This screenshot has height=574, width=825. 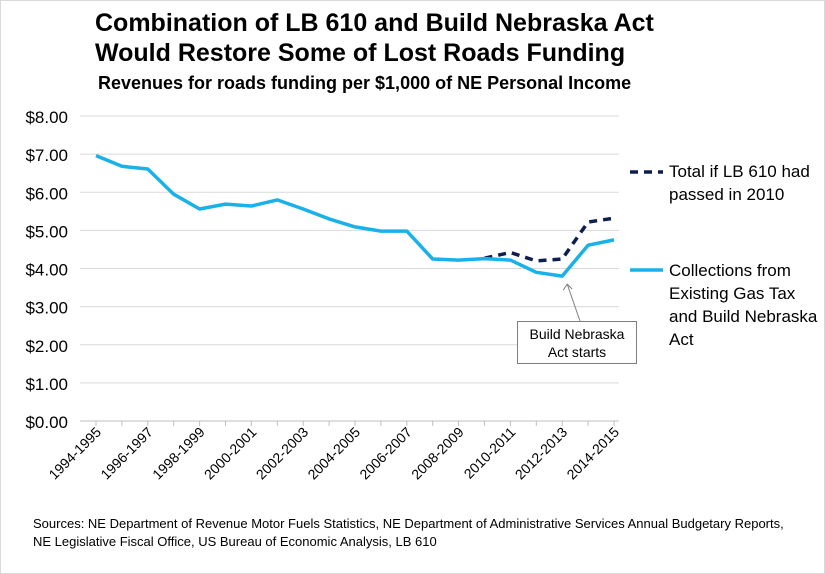 What do you see at coordinates (646, 221) in the screenshot?
I see `legend-swatches` at bounding box center [646, 221].